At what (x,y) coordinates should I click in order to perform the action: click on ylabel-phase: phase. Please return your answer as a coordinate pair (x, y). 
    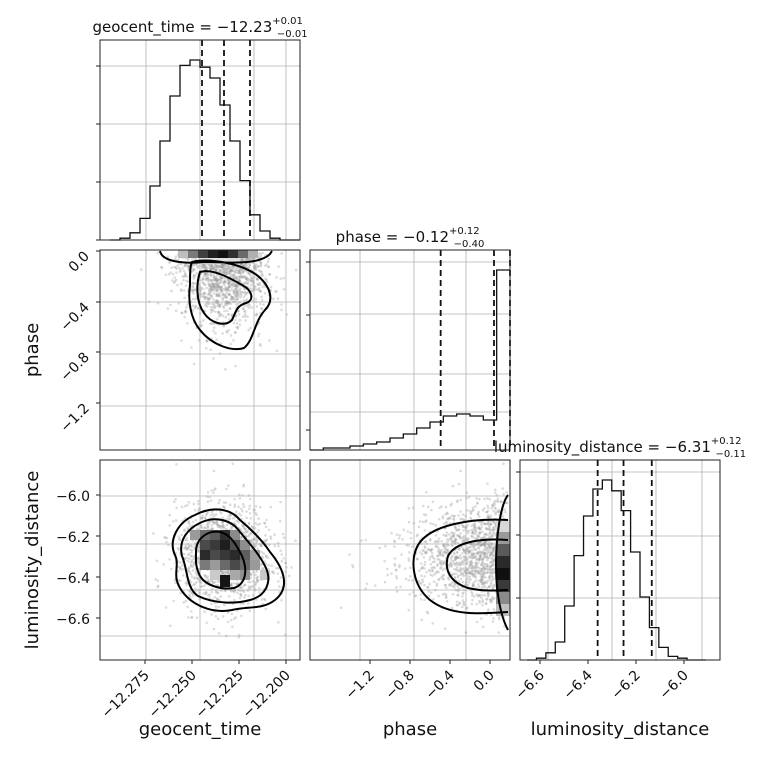
    Looking at the image, I should click on (32, 350).